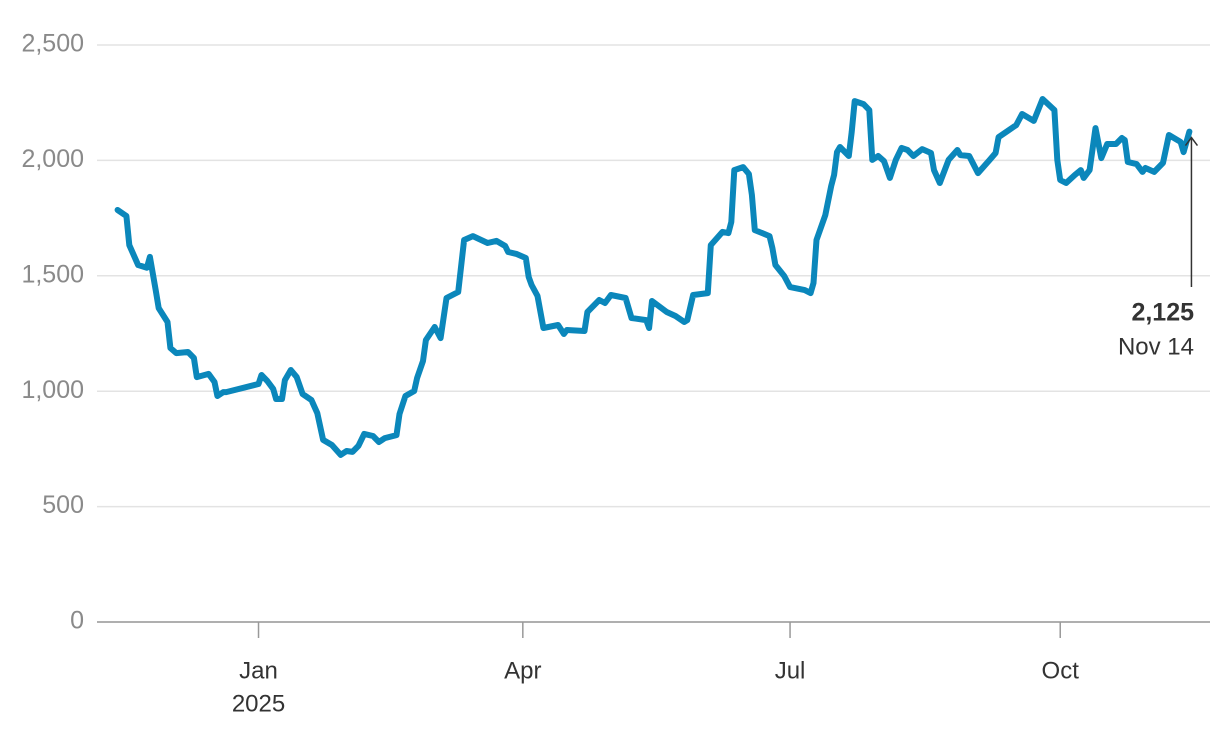 The height and width of the screenshot is (730, 1220). What do you see at coordinates (1162, 313) in the screenshot?
I see `annotation-value: 2,125` at bounding box center [1162, 313].